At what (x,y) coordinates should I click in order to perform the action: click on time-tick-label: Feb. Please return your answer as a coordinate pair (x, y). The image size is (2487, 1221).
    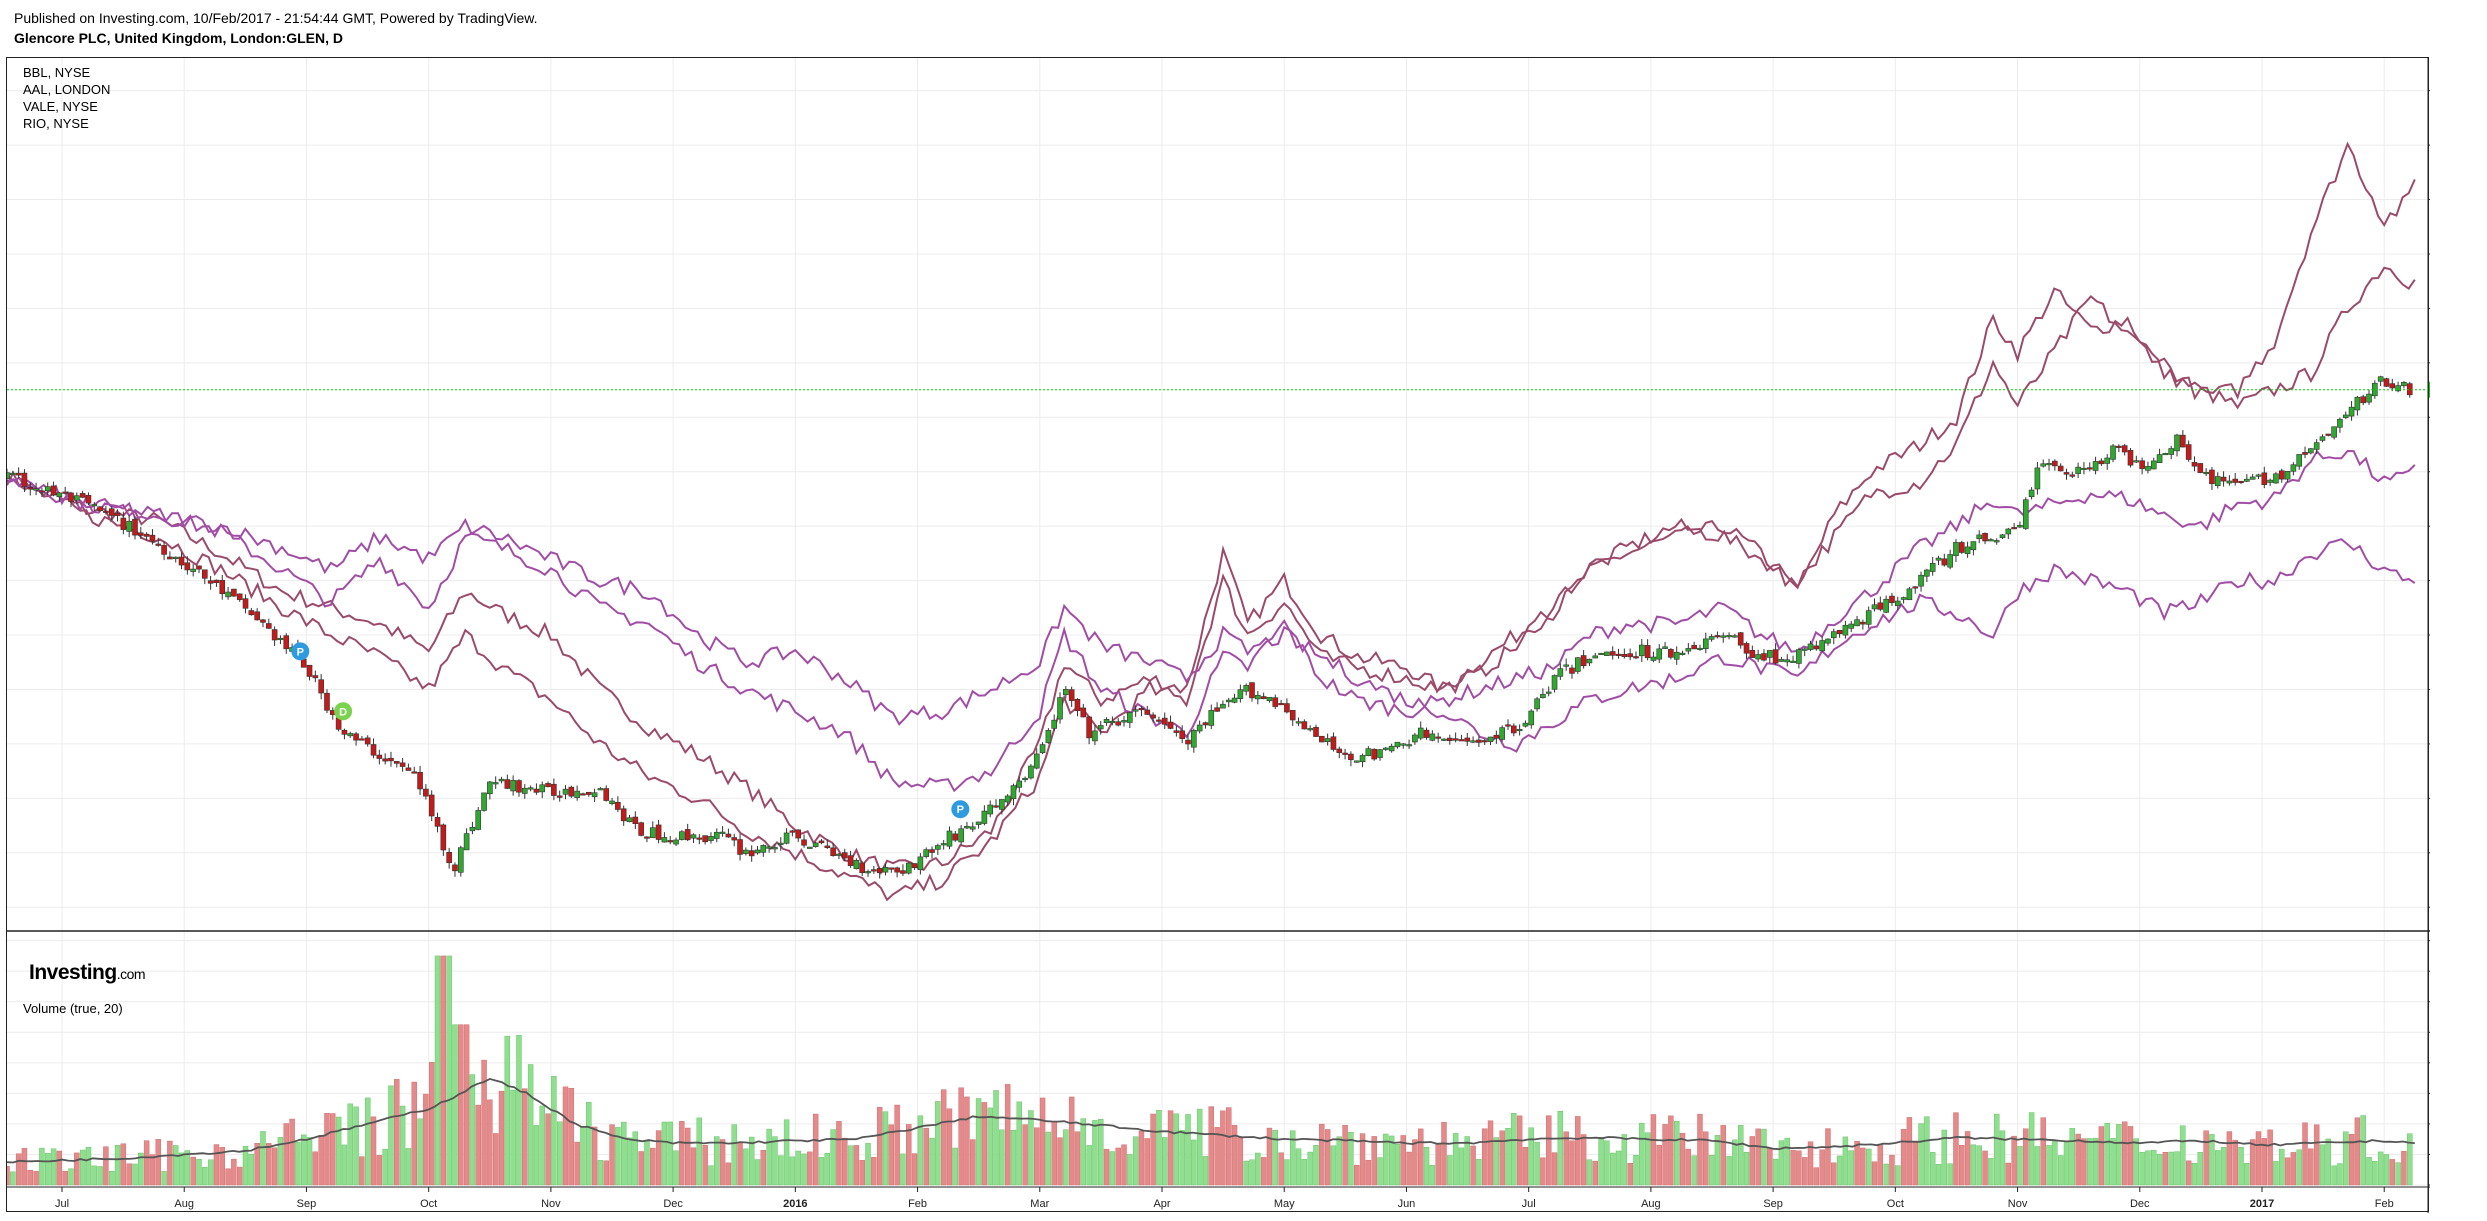
    Looking at the image, I should click on (917, 1204).